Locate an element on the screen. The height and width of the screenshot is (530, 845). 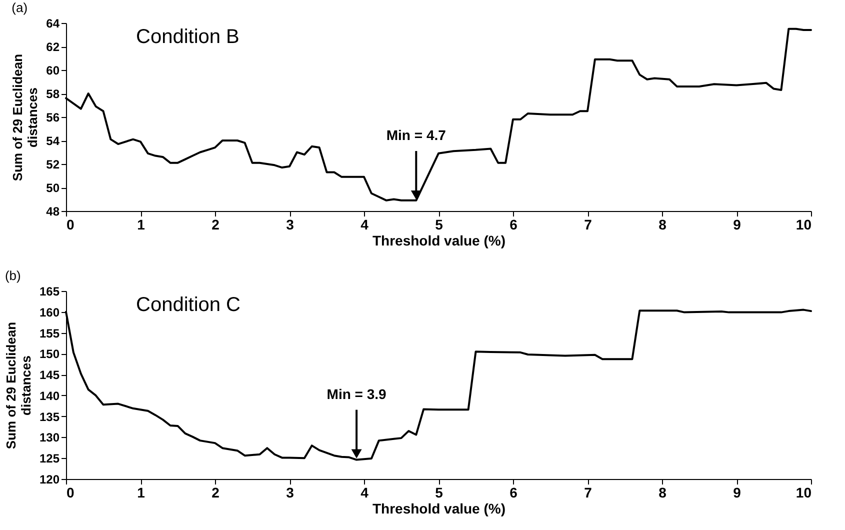
chart-title: (a) is located at coordinates (20, 7).